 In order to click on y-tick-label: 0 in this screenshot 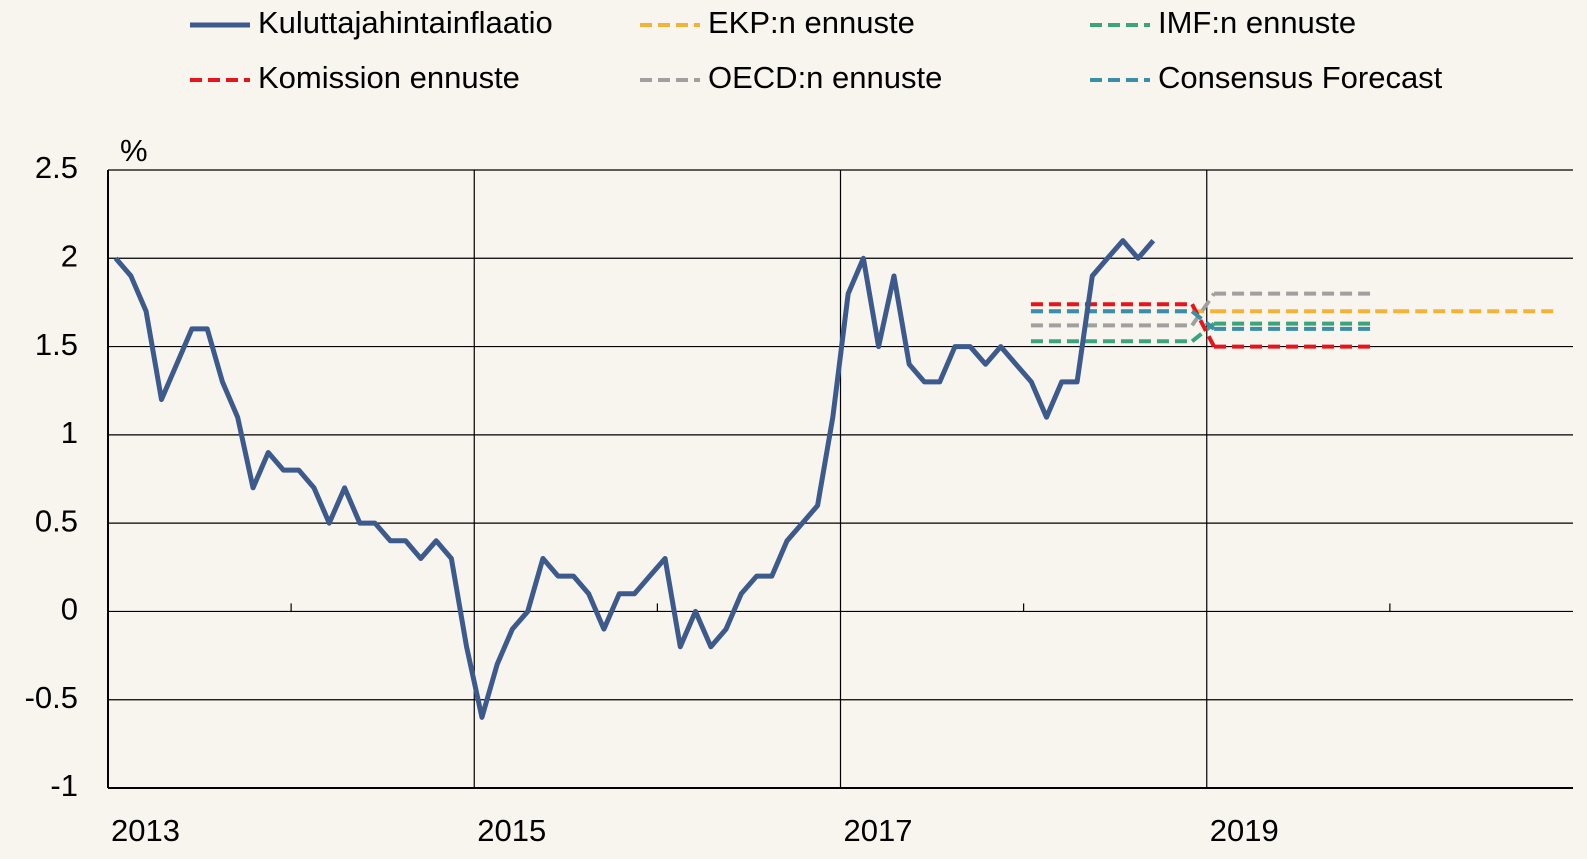, I will do `click(69, 609)`.